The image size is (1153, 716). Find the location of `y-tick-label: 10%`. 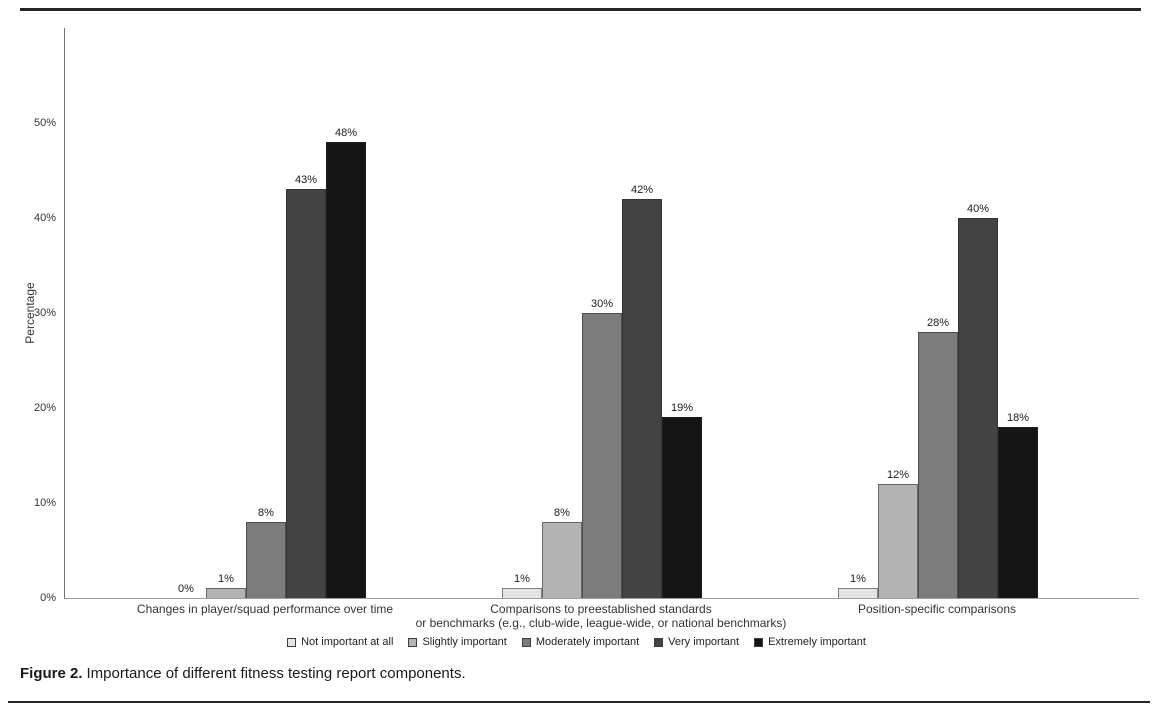

y-tick-label: 10% is located at coordinates (44, 503).